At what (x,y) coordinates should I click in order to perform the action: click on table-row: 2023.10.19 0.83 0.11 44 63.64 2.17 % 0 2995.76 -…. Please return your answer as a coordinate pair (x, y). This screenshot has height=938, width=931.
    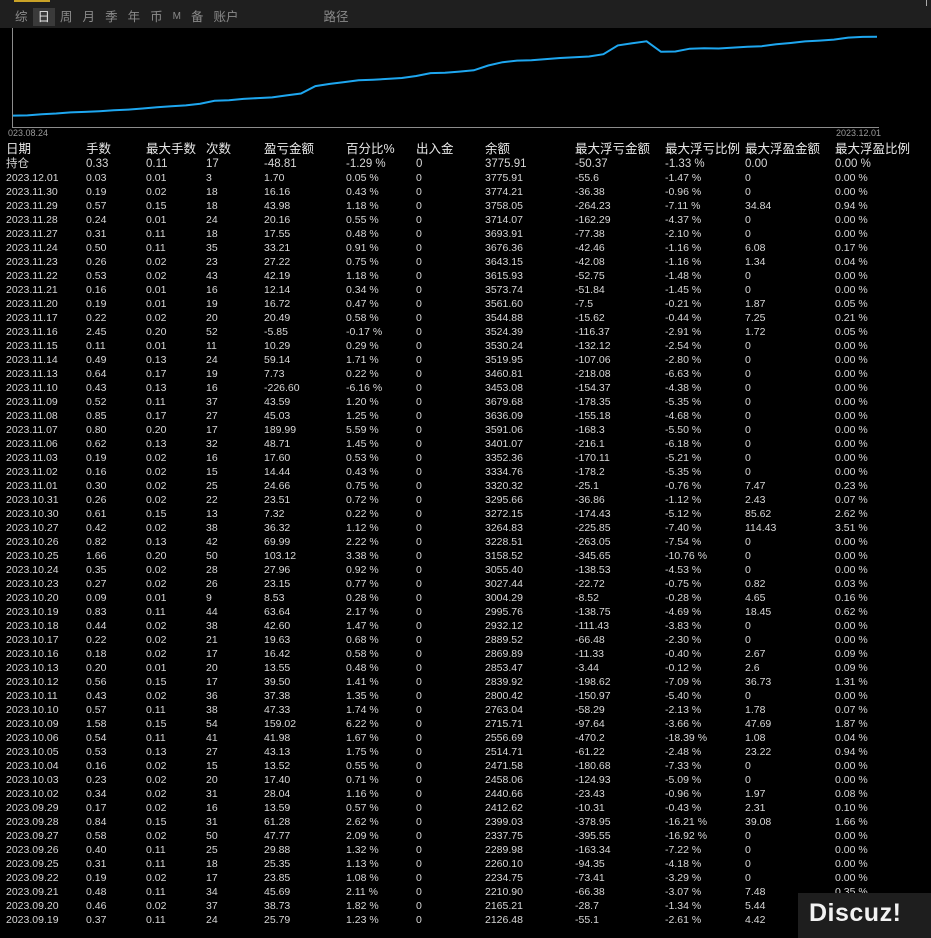
    Looking at the image, I should click on (465, 612).